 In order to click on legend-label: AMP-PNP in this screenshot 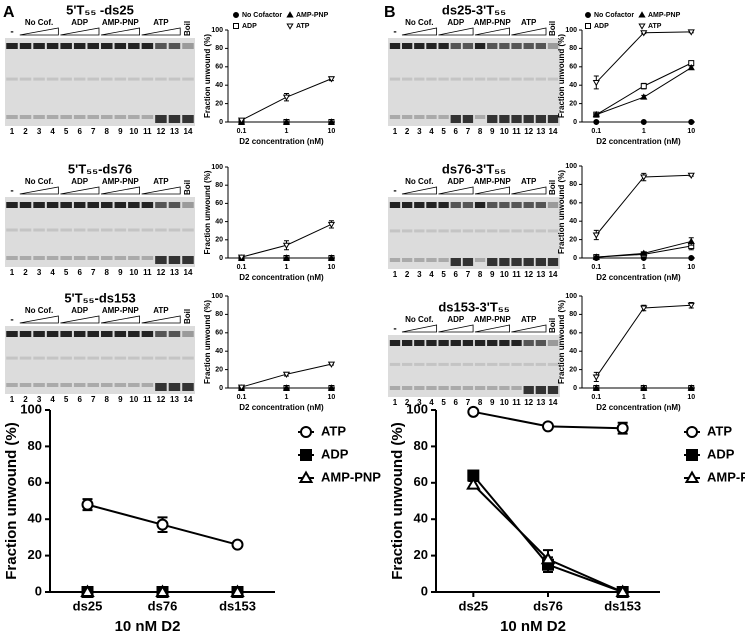, I will do `click(726, 476)`.